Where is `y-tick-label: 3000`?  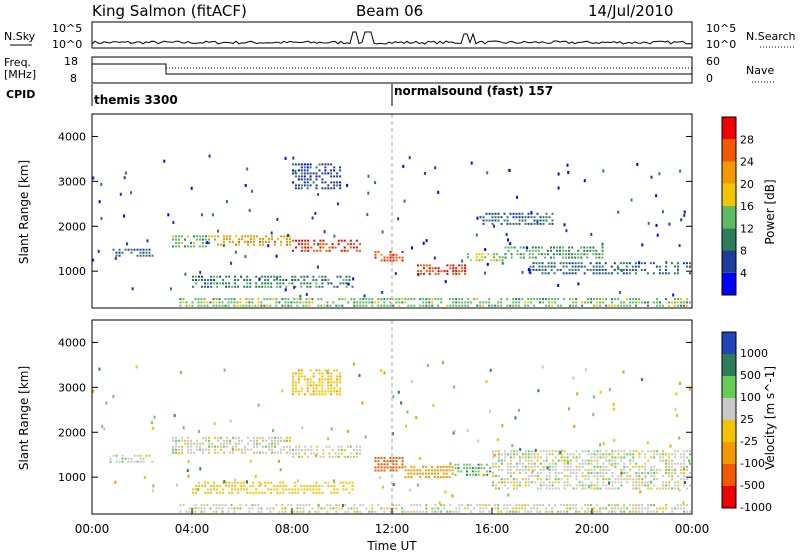
y-tick-label: 3000 is located at coordinates (72, 181).